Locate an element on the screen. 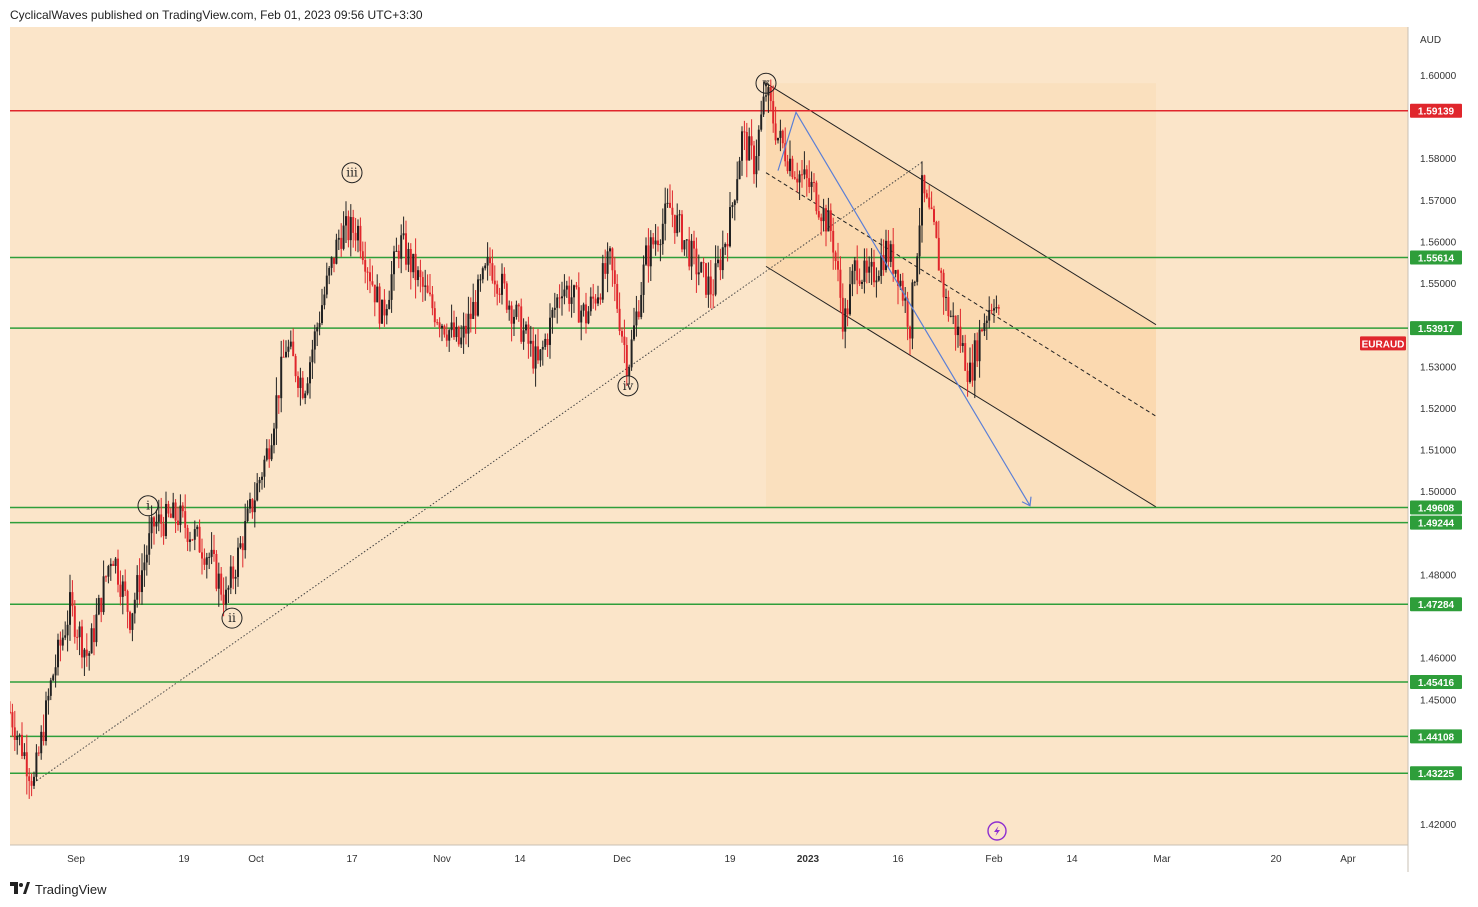  price-tick-label-9: 1.48000 is located at coordinates (1438, 575).